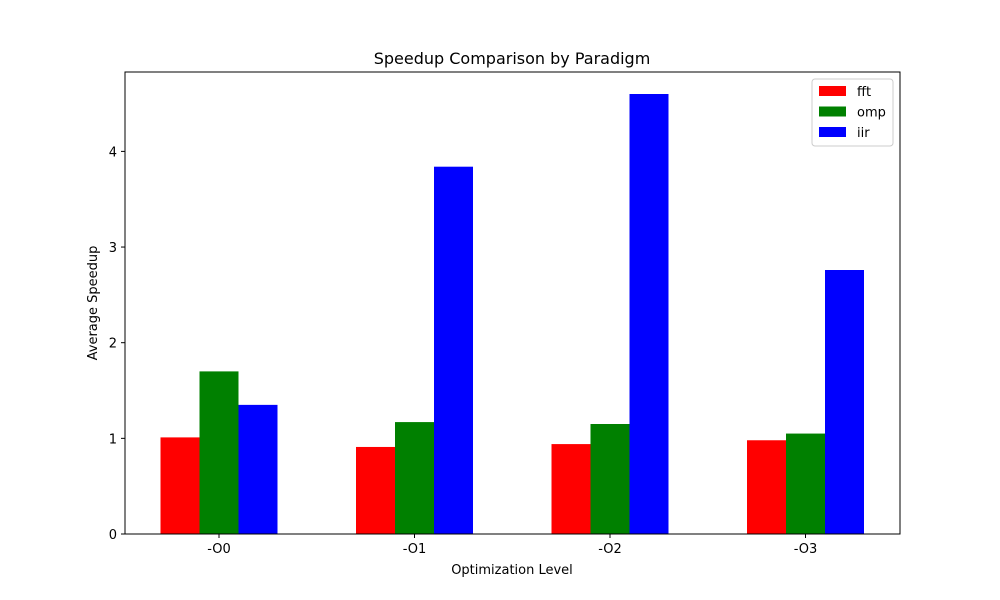  I want to click on y-tick-label: 3, so click(113, 248).